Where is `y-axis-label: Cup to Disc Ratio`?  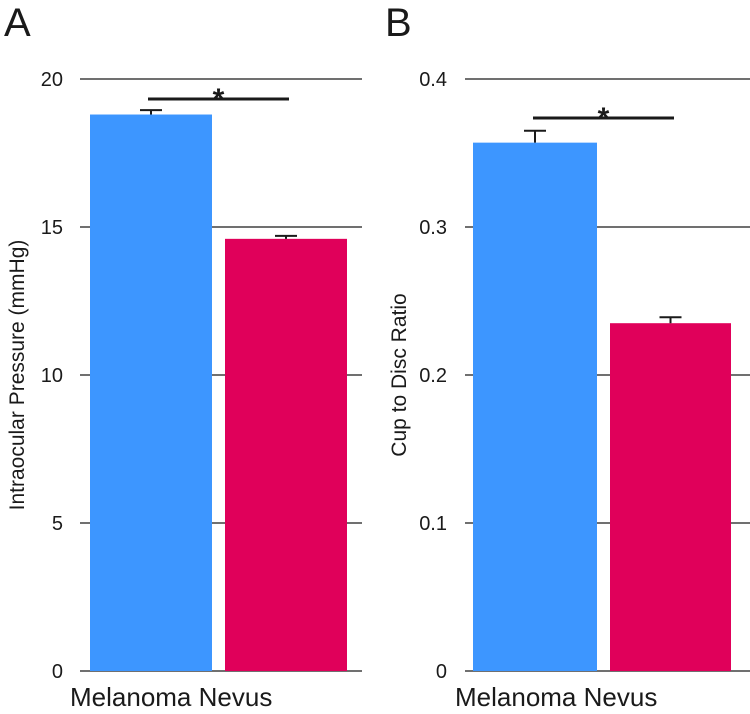
y-axis-label: Cup to Disc Ratio is located at coordinates (399, 374).